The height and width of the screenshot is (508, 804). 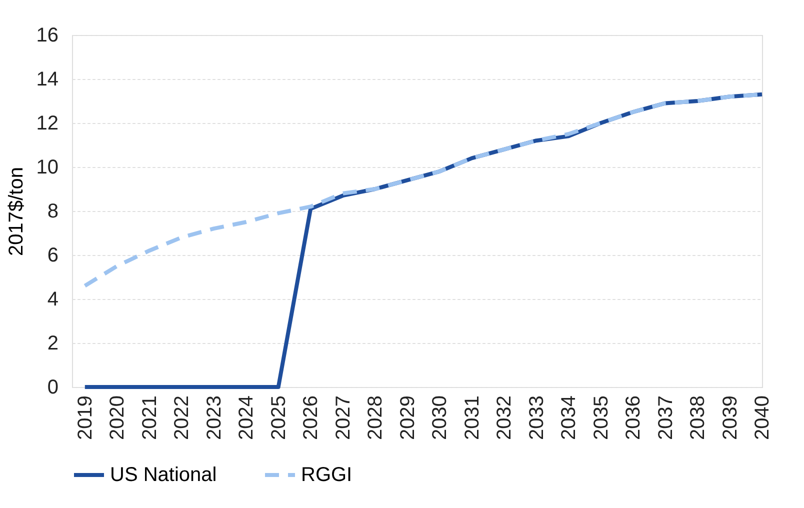 I want to click on x-tick-label: 2039, so click(x=730, y=418).